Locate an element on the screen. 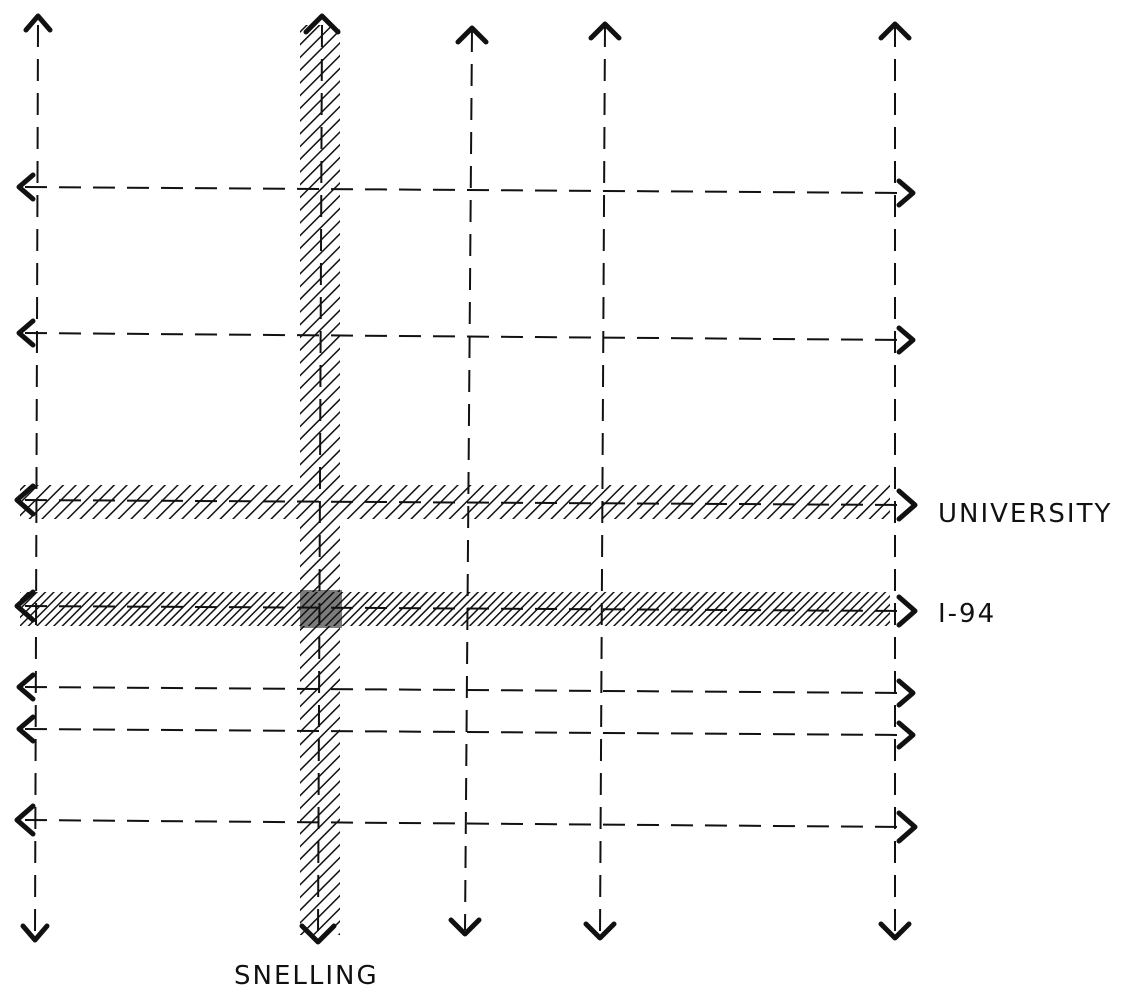 Image resolution: width=1142 pixels, height=997 pixels. label-university: UNIVERSITY is located at coordinates (1025, 514).